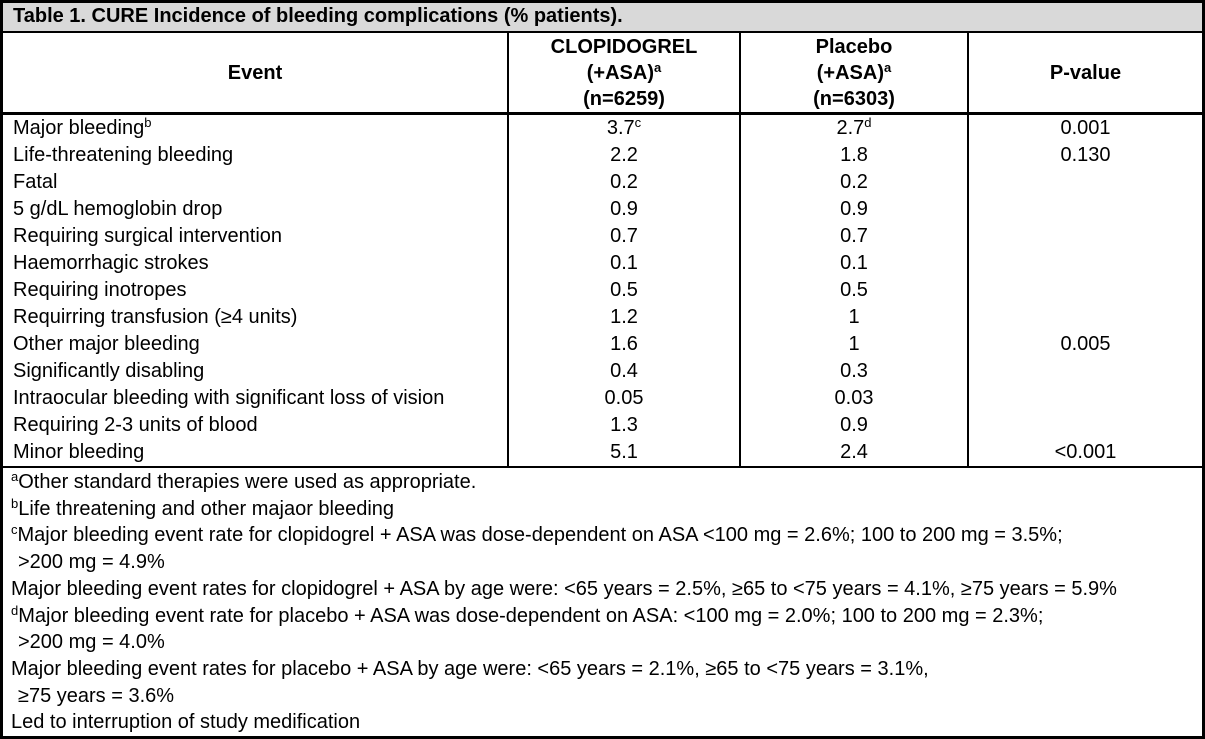  Describe the element at coordinates (888, 67) in the screenshot. I see `placebo-header-superscript: a` at that location.